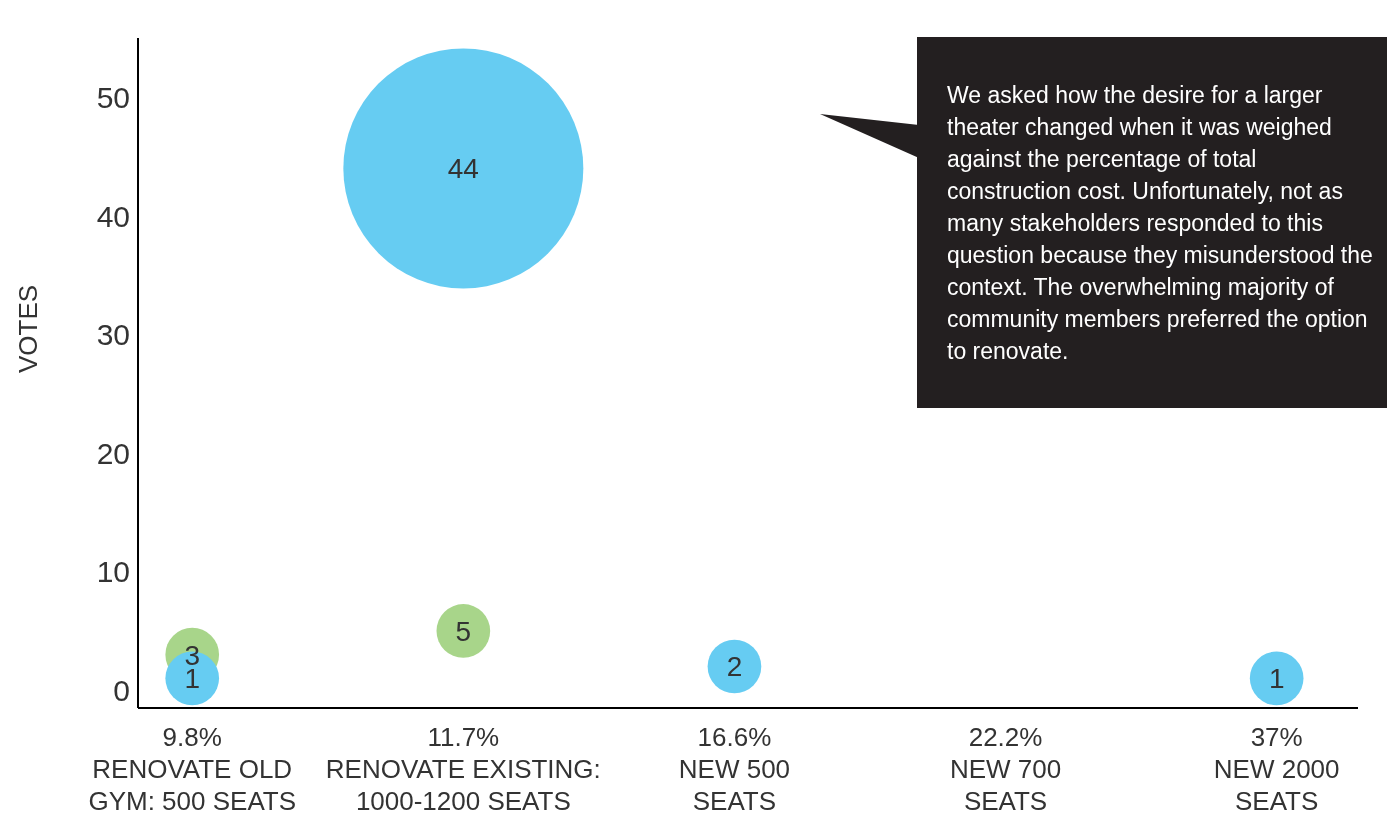 This screenshot has width=1387, height=838. I want to click on y-tick-label: 50, so click(113, 97).